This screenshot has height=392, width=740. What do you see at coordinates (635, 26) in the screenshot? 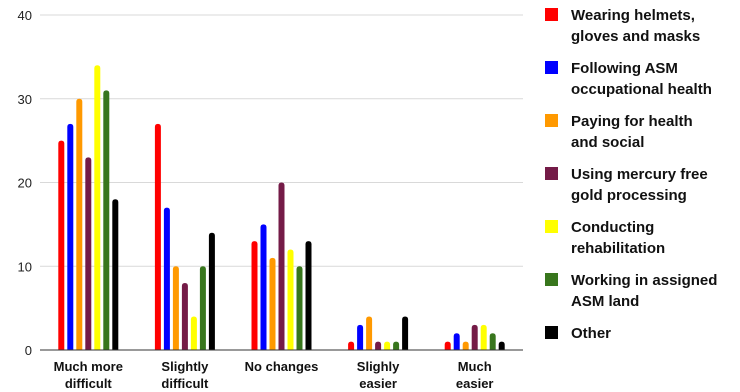
I see `legend-label: Wearing helmets, gloves and masks` at bounding box center [635, 26].